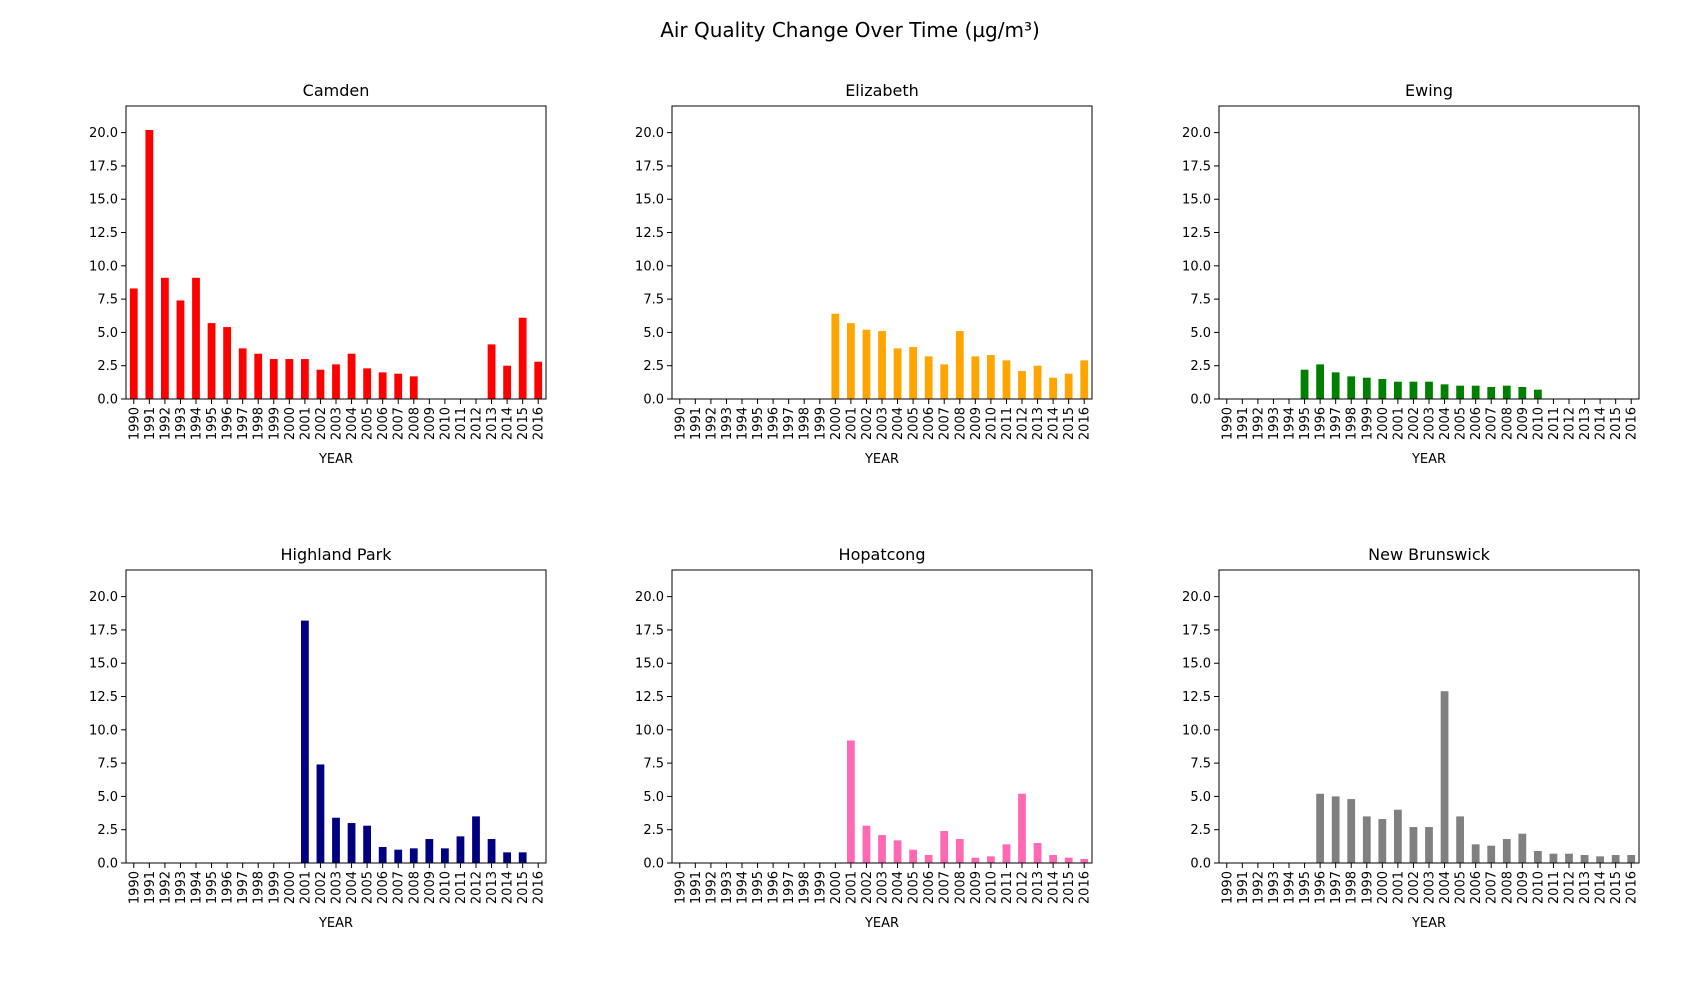 The width and height of the screenshot is (1700, 1000). Describe the element at coordinates (337, 887) in the screenshot. I see `x-tick-label: 2003` at that location.